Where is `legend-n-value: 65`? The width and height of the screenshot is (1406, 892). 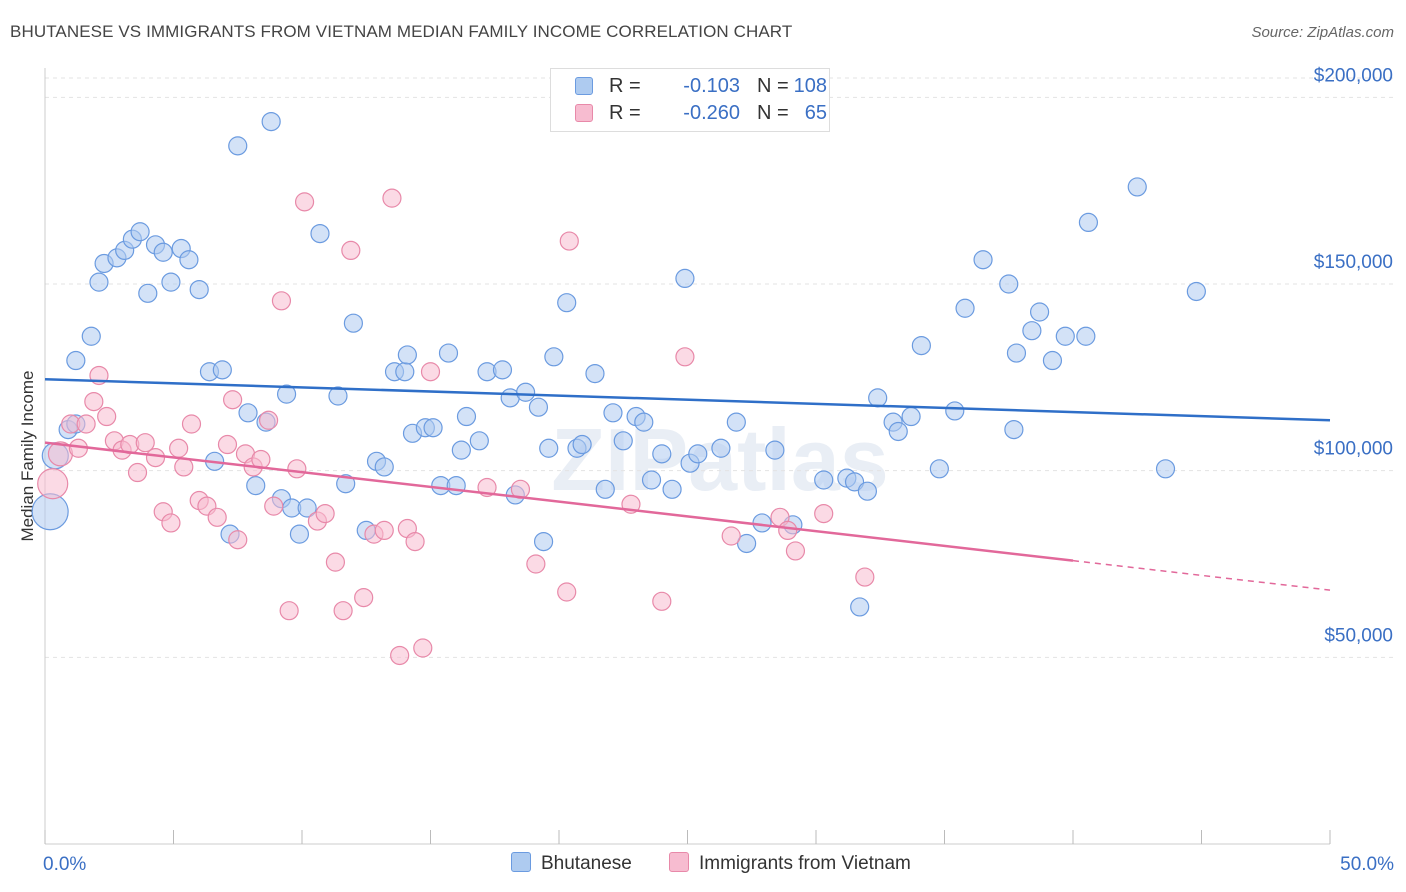
legend-n-value: 65 is located at coordinates (815, 113).